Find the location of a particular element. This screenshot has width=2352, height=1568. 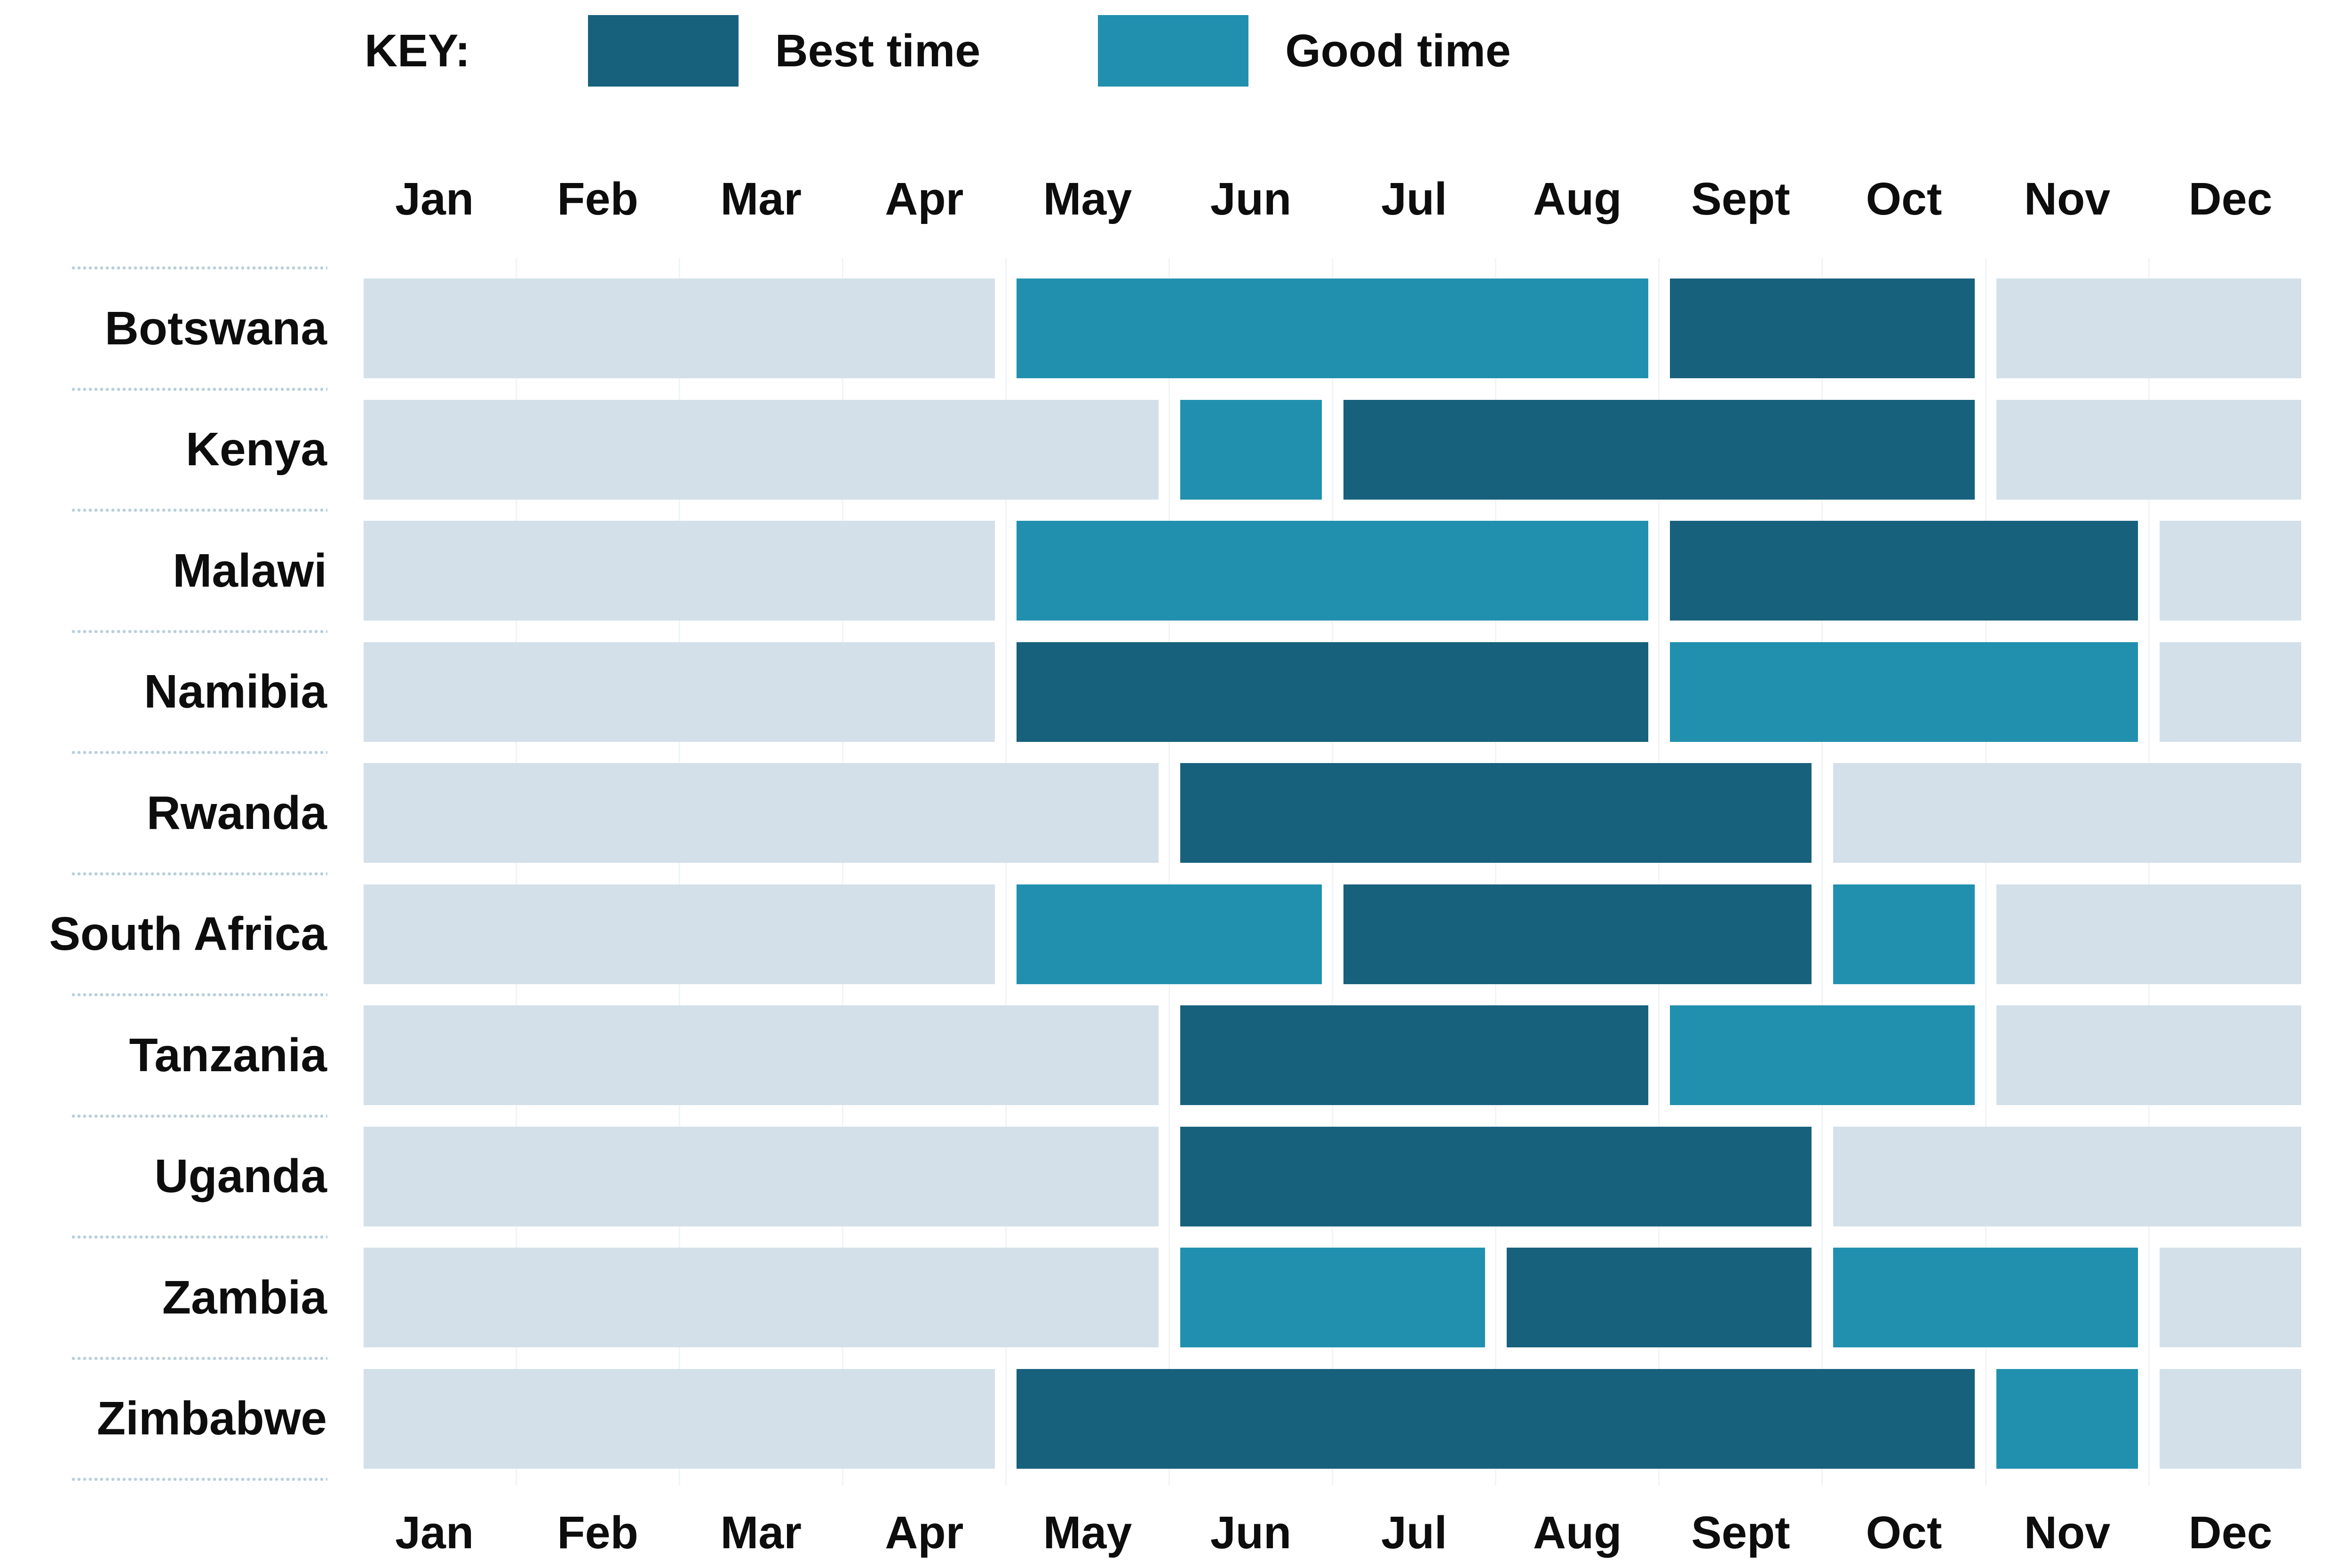

country-label: Malawi is located at coordinates (250, 570).